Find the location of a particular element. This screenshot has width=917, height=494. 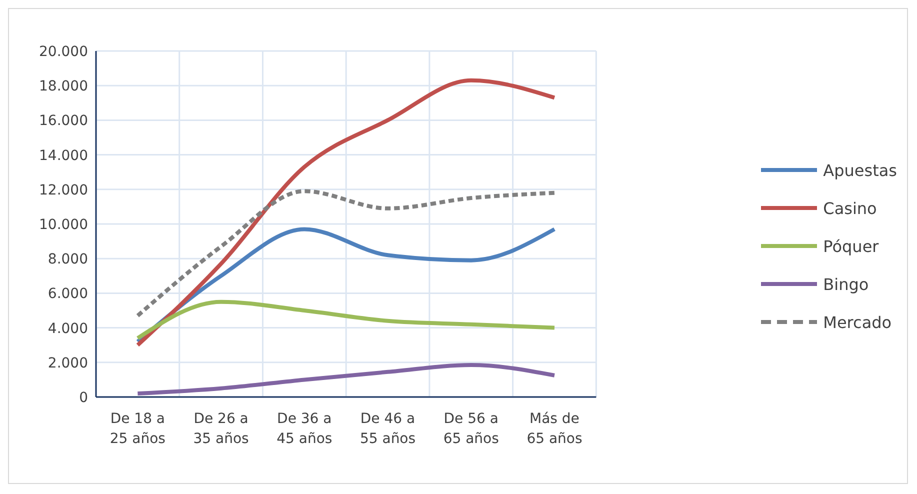

y-tick-label: 2.000 is located at coordinates (68, 363).